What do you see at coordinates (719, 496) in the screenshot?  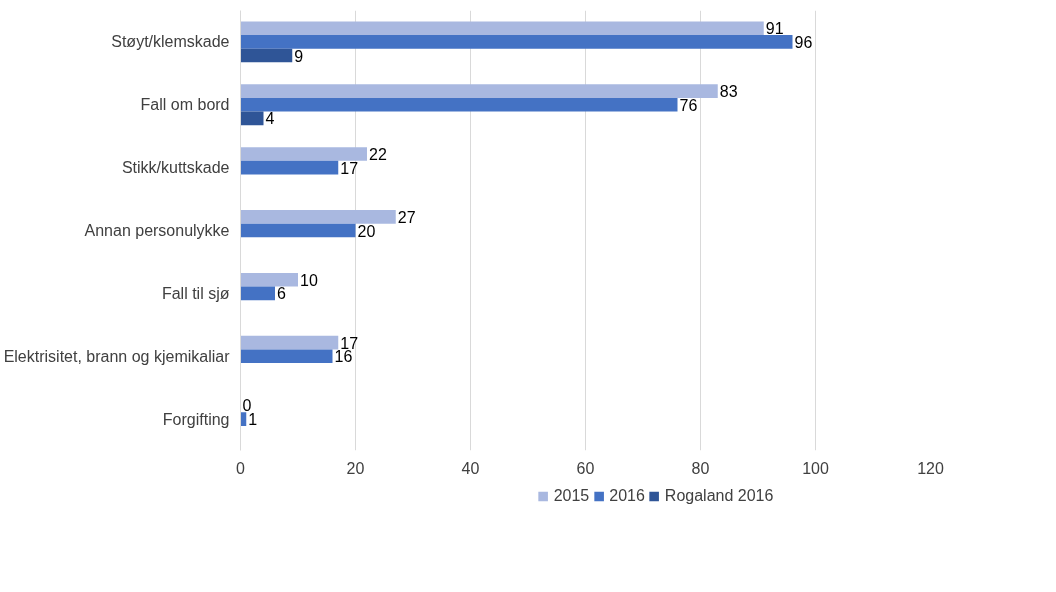 I see `legend-label: Rogaland 2016` at bounding box center [719, 496].